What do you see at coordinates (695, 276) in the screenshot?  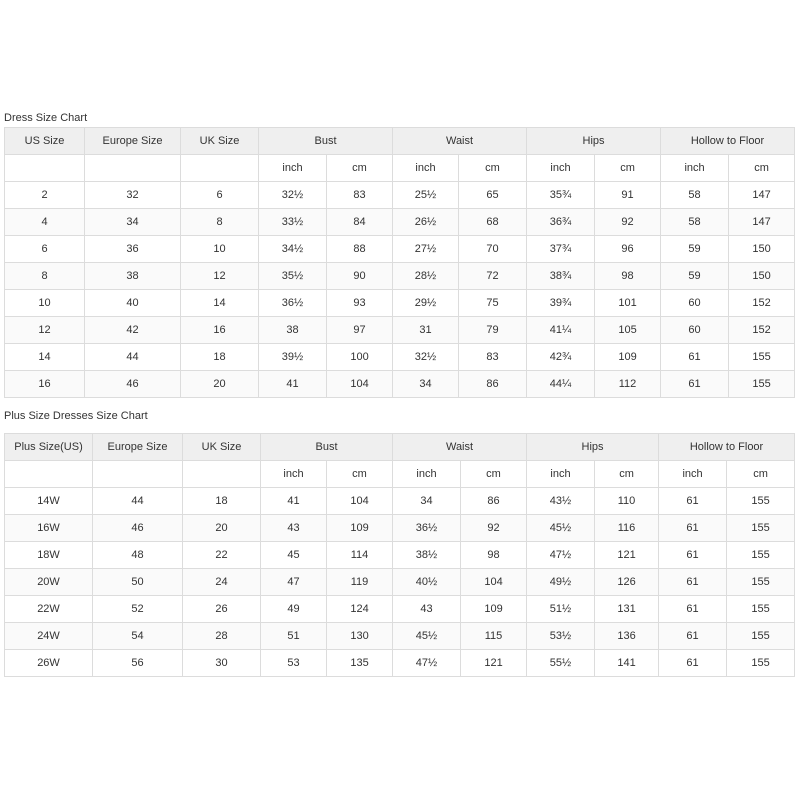 I see `cell: 59` at bounding box center [695, 276].